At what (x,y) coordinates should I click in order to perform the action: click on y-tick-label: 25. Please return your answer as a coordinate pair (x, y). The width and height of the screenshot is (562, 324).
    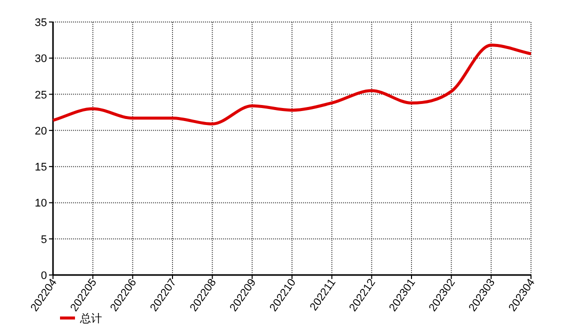
    Looking at the image, I should click on (40, 95).